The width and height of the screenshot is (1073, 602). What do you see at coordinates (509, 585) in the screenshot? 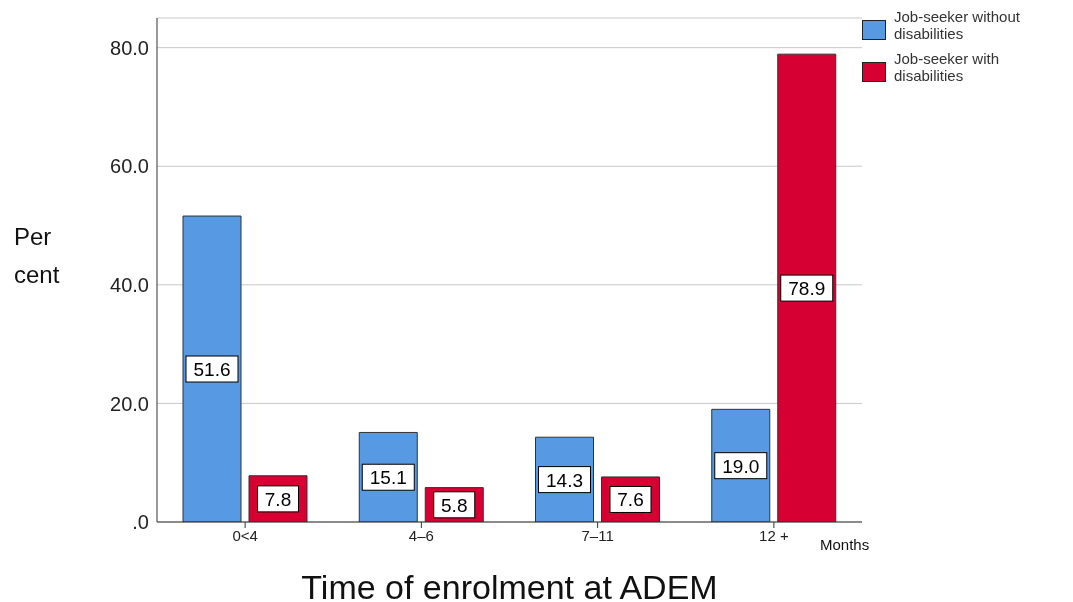
I see `x-axis-title: Time of enrolment at ADEM` at bounding box center [509, 585].